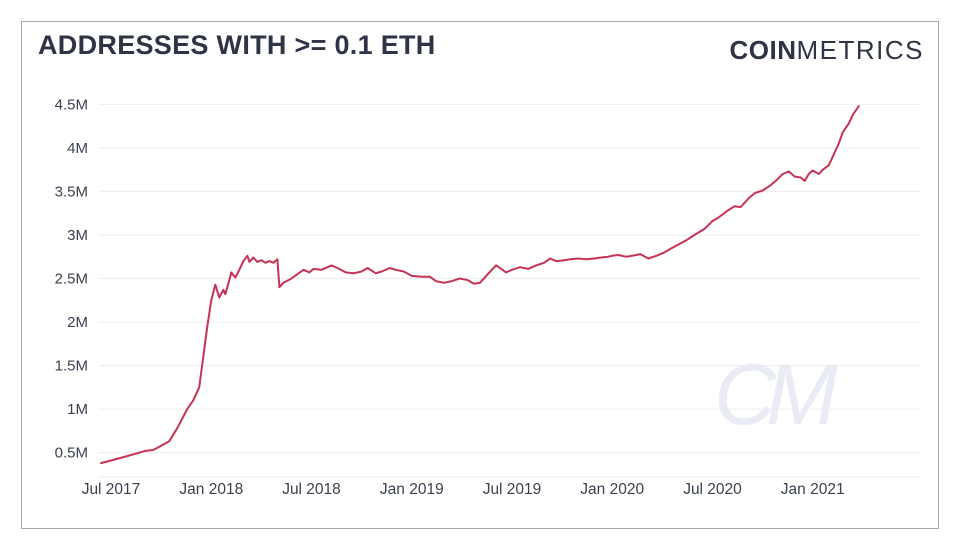 Image resolution: width=960 pixels, height=554 pixels. I want to click on logo-metrics-text: METRICS, so click(860, 50).